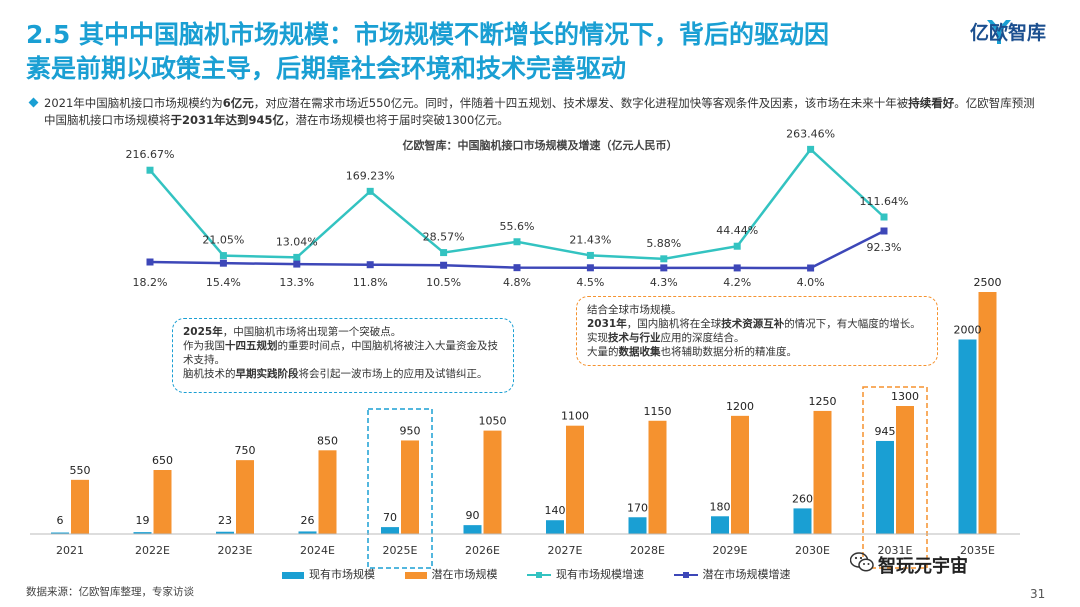 The image size is (1080, 607). I want to click on bar-potential-2023E, so click(245, 497).